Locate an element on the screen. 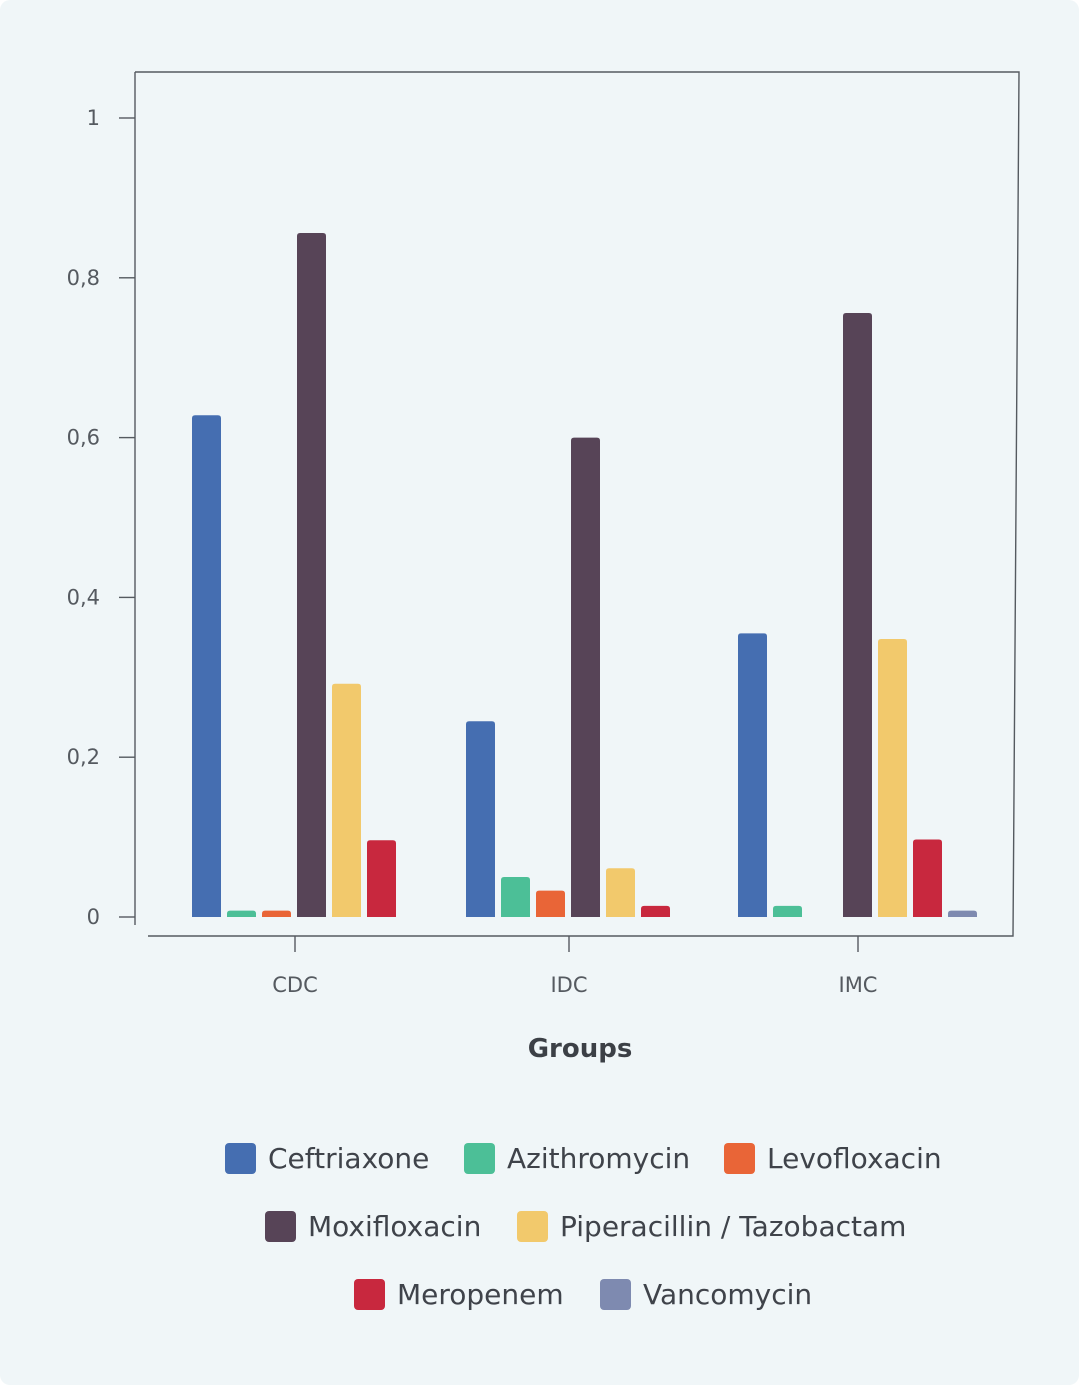 This screenshot has width=1079, height=1385. legend-label: Ceftriaxone is located at coordinates (348, 1158).